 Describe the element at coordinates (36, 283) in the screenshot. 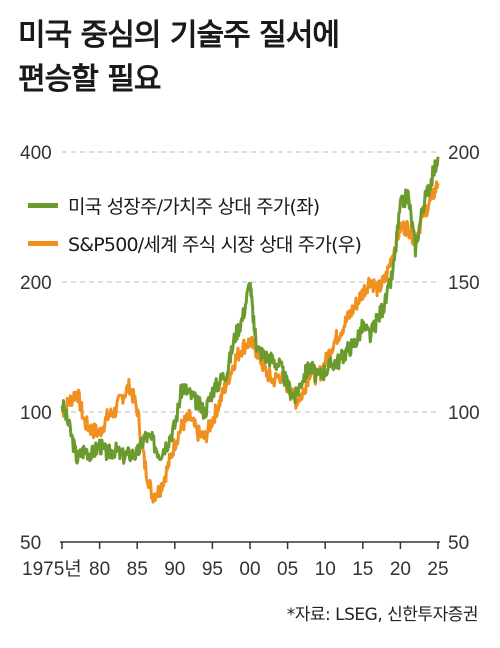

I see `y-left-tick-label-200: 200` at that location.